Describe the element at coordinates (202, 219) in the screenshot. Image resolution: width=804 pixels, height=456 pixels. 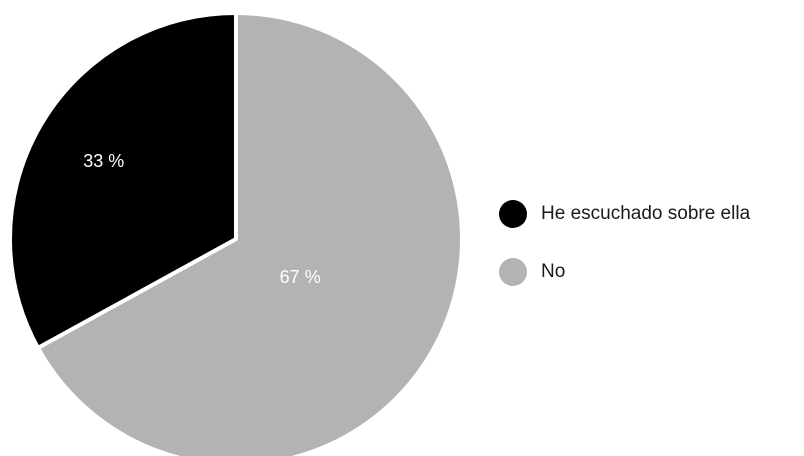
I see `pie-labels: 67 % 33 %` at that location.